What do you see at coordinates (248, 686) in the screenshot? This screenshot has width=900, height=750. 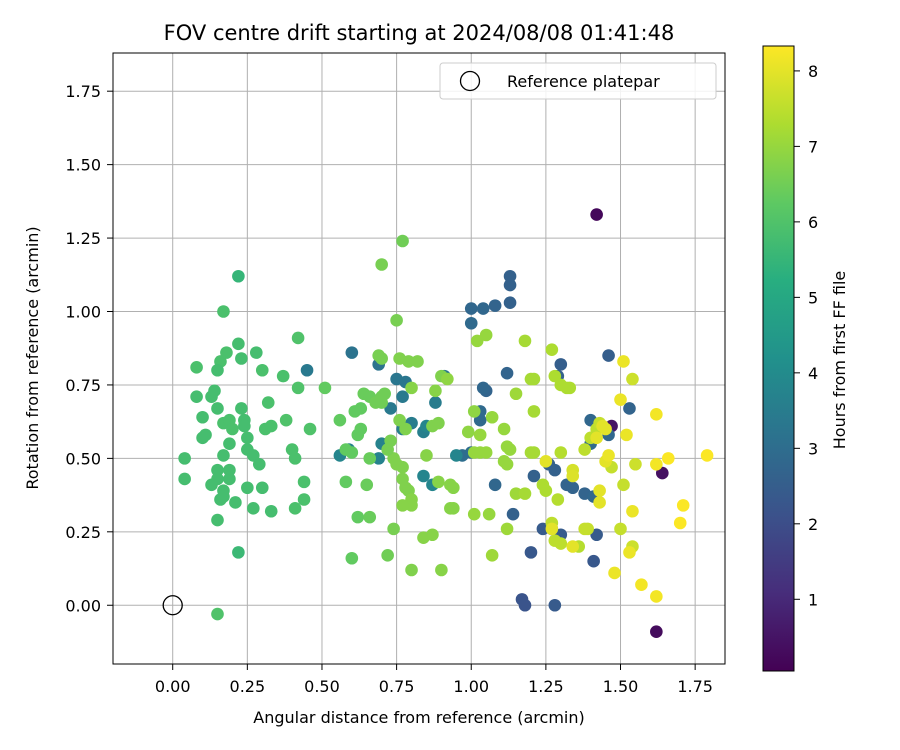 I see `x-tick-label: 0.25` at bounding box center [248, 686].